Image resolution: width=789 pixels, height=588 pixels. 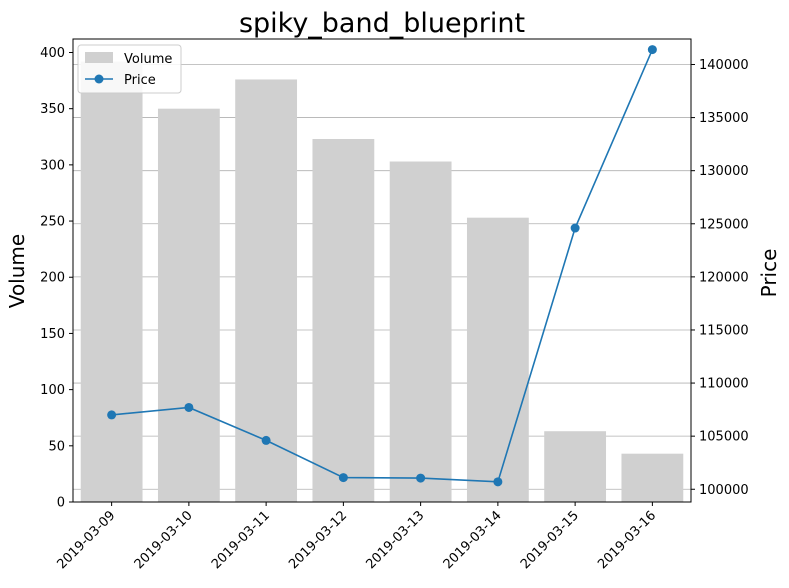 What do you see at coordinates (724, 118) in the screenshot?
I see `right-tick-label: 135000` at bounding box center [724, 118].